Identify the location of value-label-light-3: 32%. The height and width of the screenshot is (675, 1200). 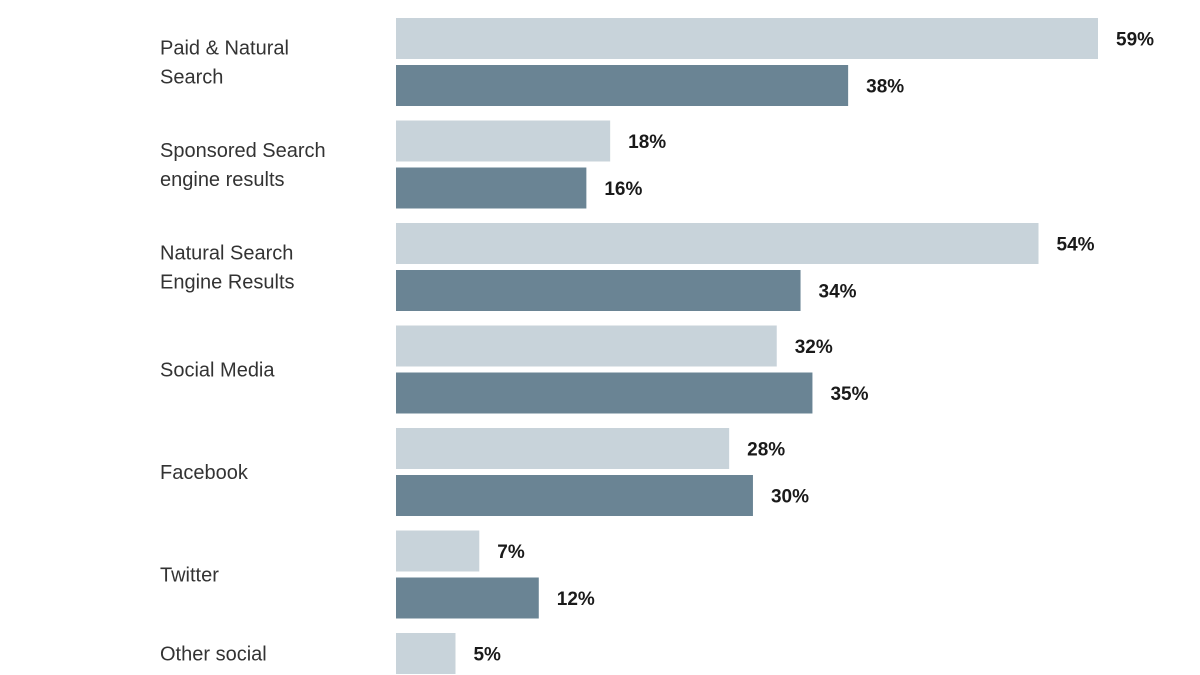
(814, 347).